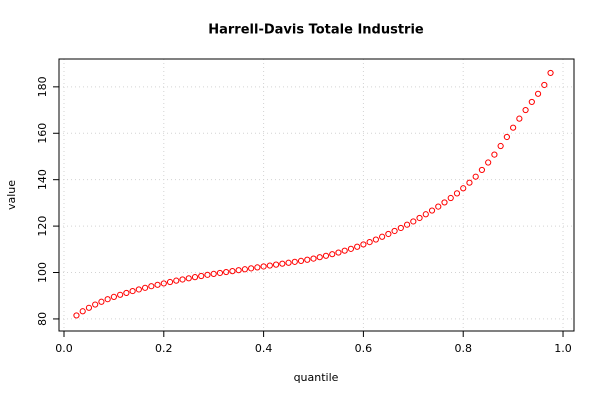 This screenshot has width=599, height=400. Describe the element at coordinates (42, 226) in the screenshot. I see `y-tick-label: 120` at that location.